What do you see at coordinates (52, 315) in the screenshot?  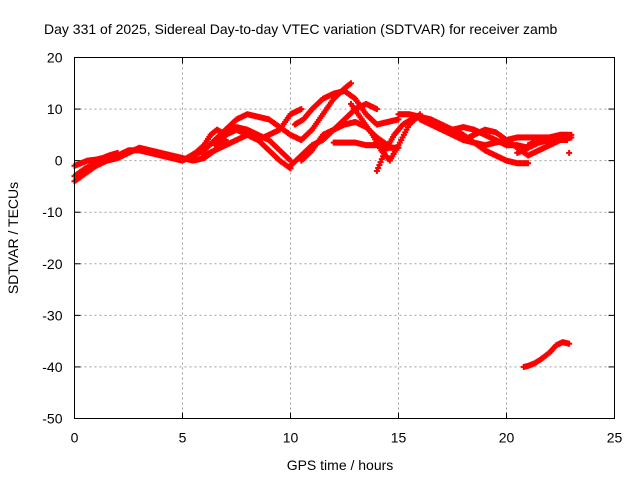 I see `y-tick-label: -30` at bounding box center [52, 315].